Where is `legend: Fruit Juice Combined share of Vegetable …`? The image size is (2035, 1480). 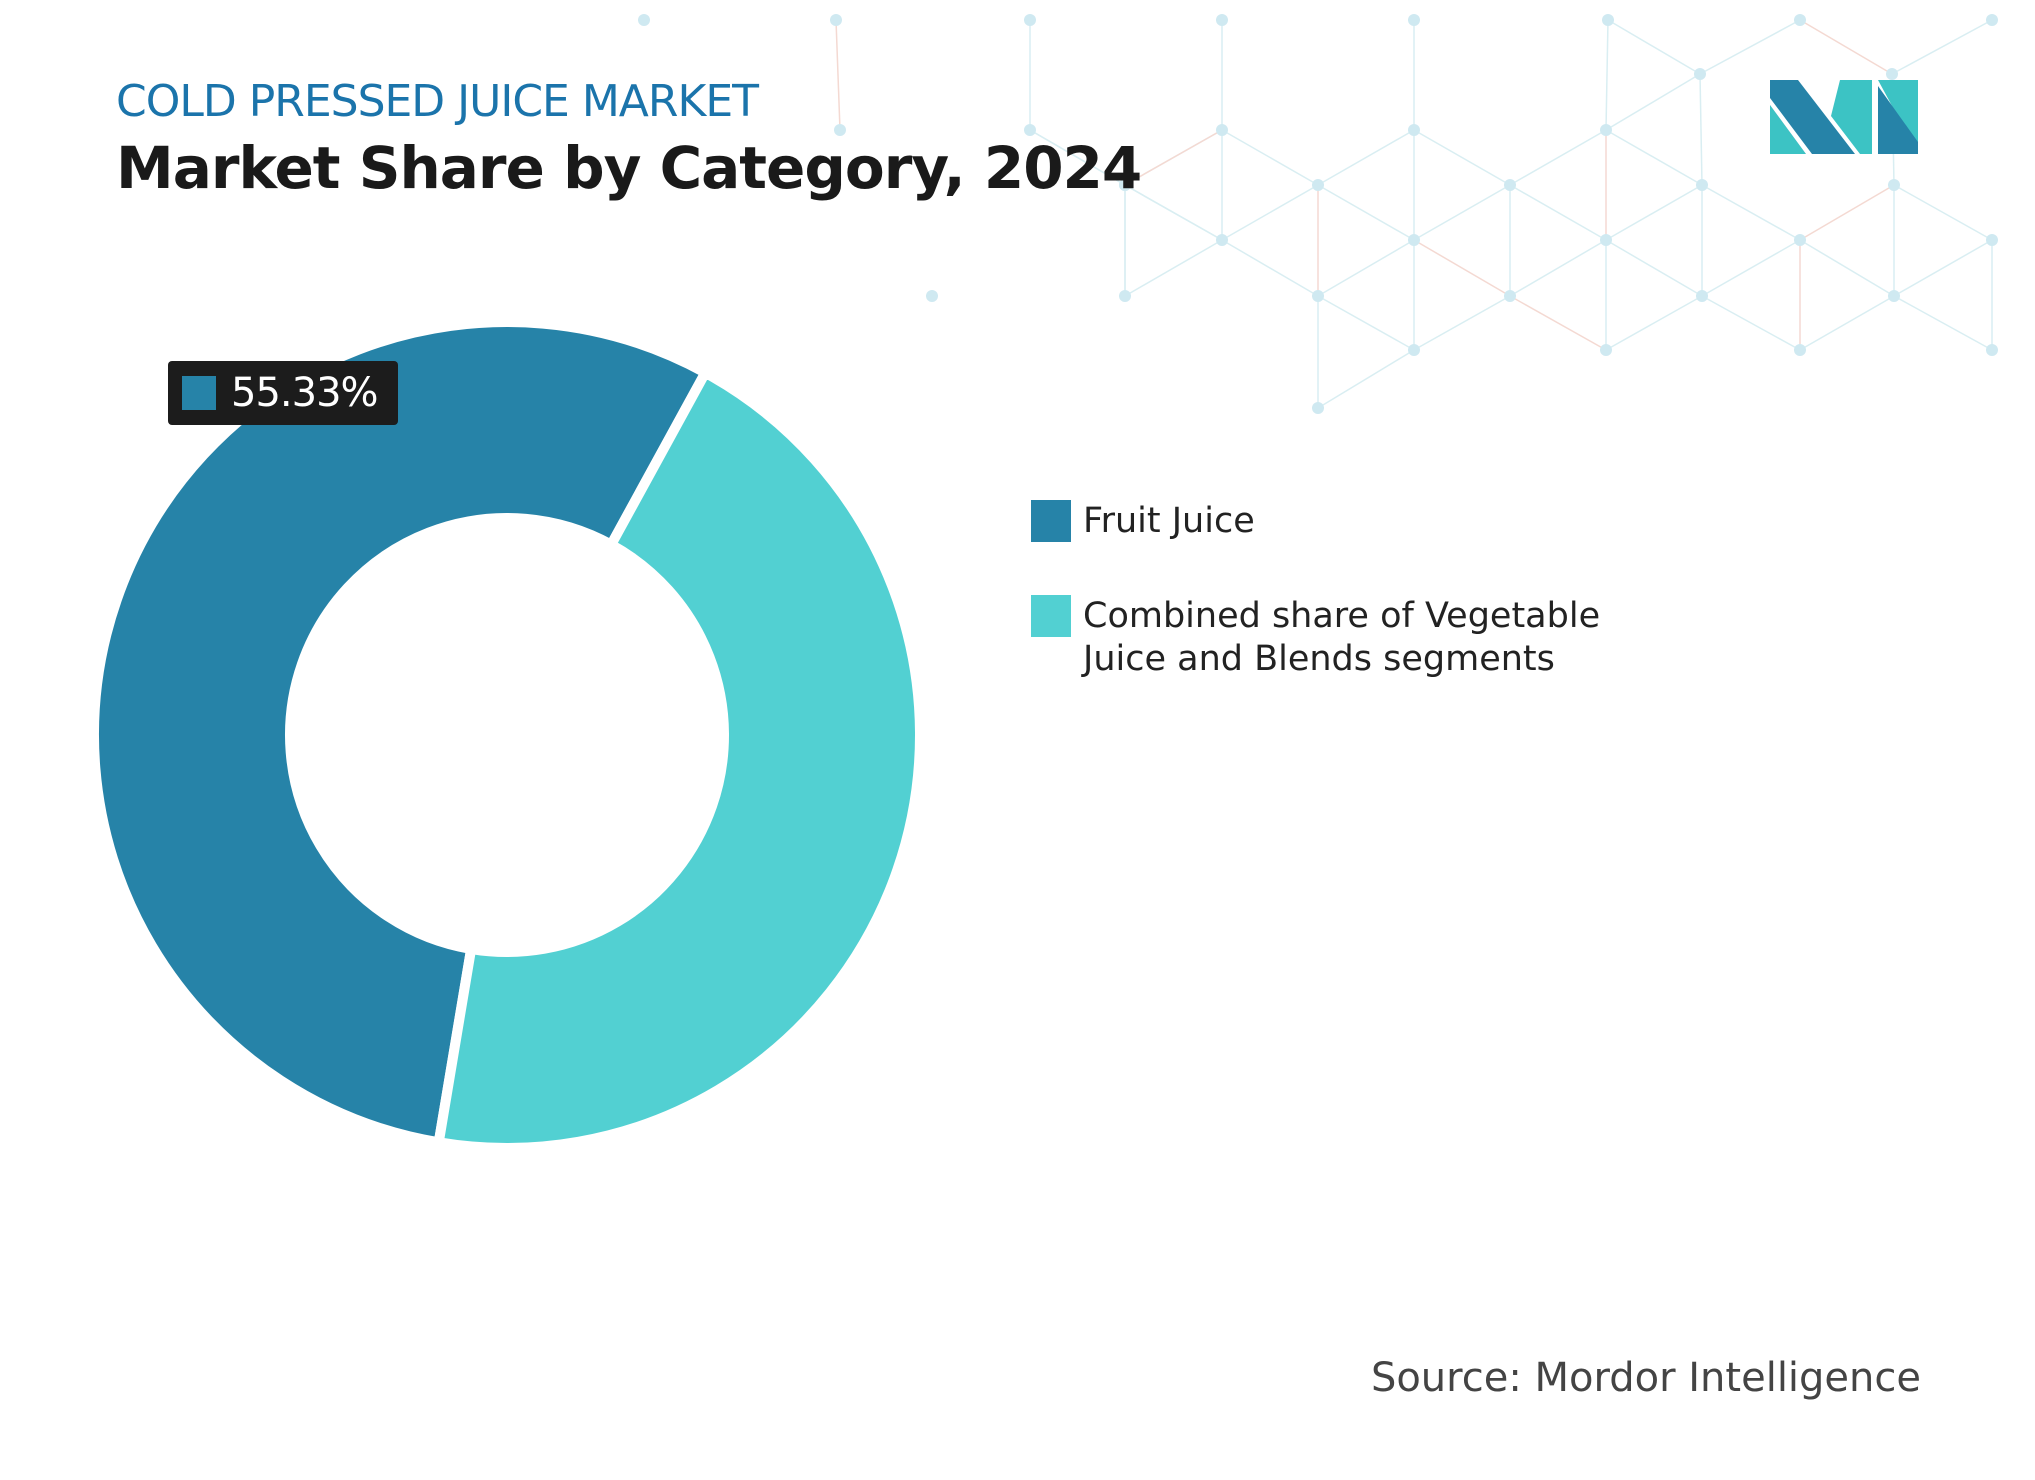 legend: Fruit Juice Combined share of Vegetable … is located at coordinates (1337, 616).